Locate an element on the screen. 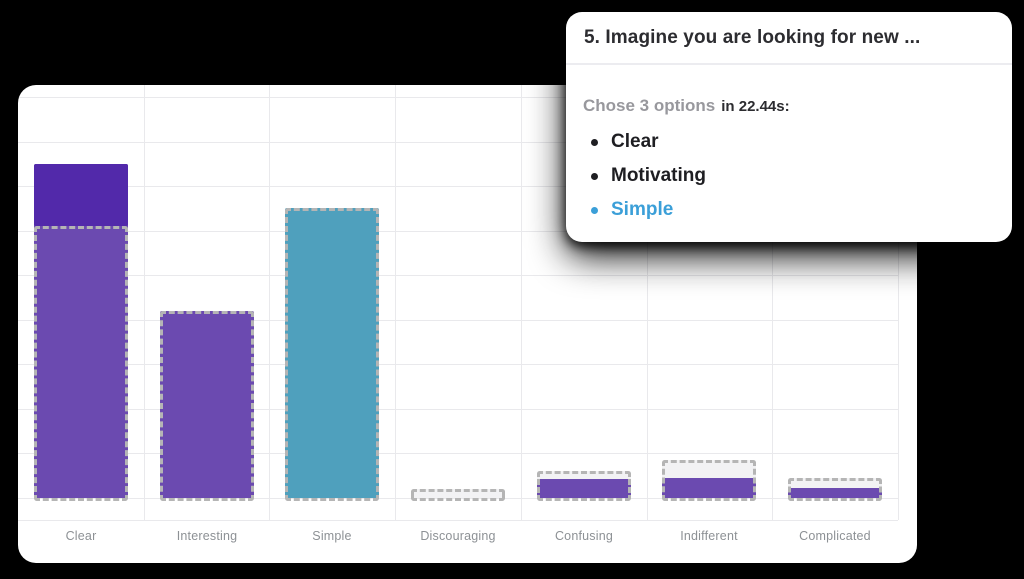 The image size is (1024, 579). chosen-option-label: Clear is located at coordinates (635, 141).